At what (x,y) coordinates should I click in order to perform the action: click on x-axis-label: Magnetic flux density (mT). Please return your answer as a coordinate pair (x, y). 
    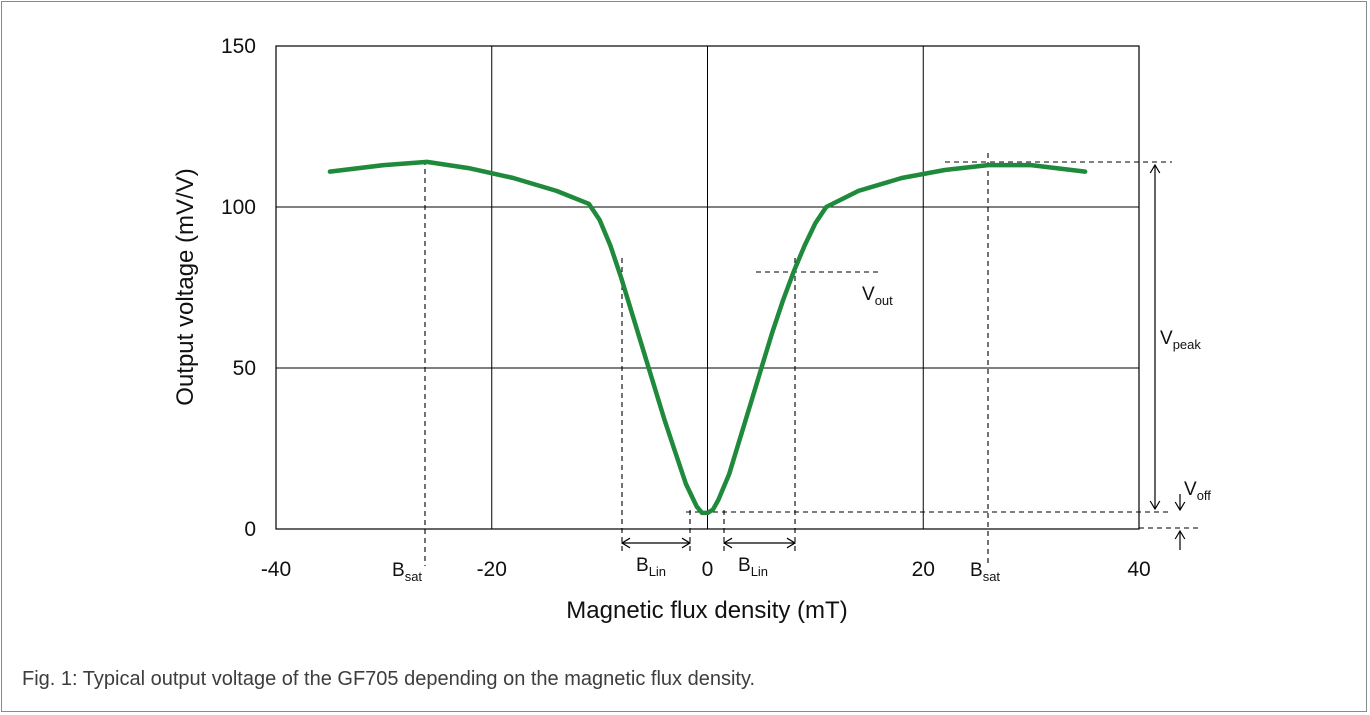
    Looking at the image, I should click on (706, 610).